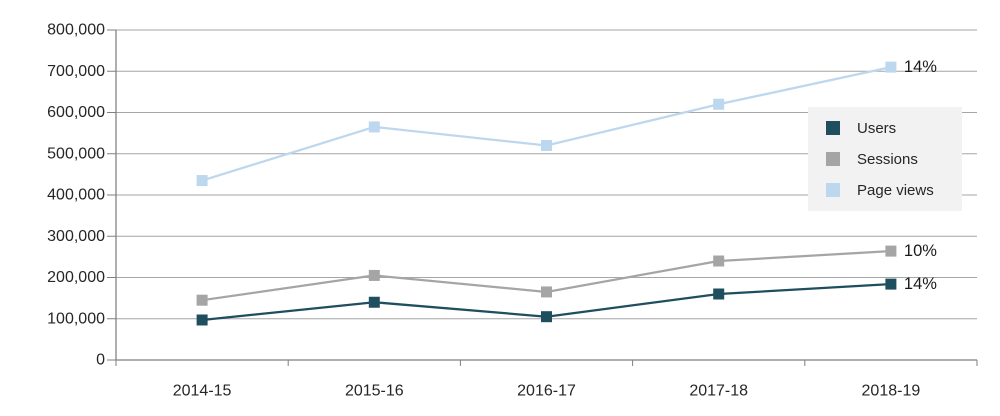 This screenshot has width=1000, height=416. I want to click on legend-label-users: Users, so click(877, 128).